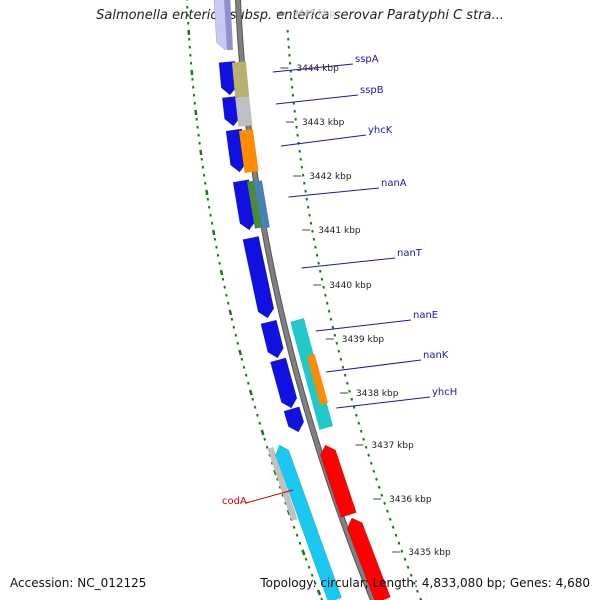  What do you see at coordinates (380, 130) in the screenshot?
I see `gene-label: yhcK` at bounding box center [380, 130].